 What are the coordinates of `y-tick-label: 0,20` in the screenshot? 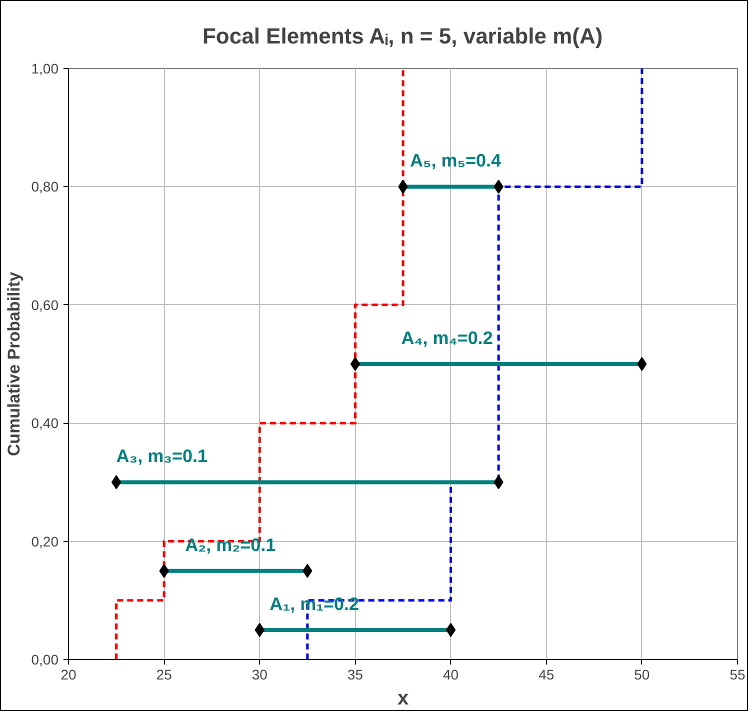 It's located at (45, 541).